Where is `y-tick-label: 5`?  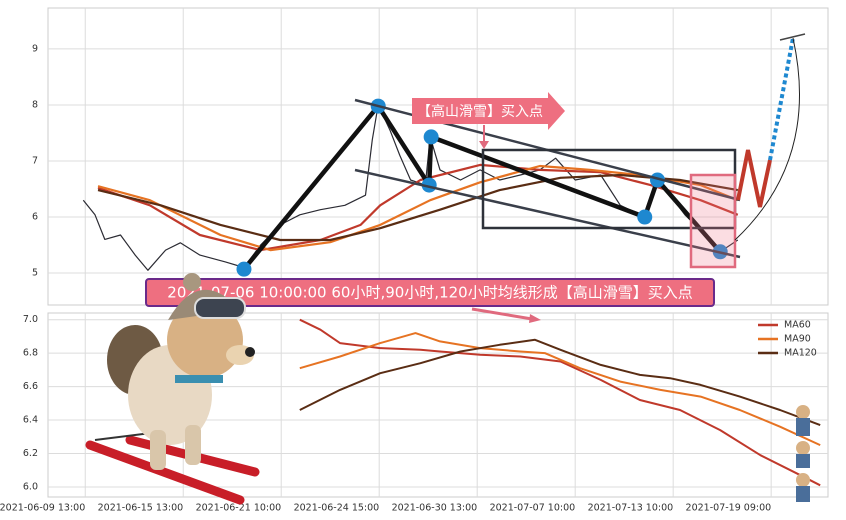 y-tick-label: 5 is located at coordinates (35, 273).